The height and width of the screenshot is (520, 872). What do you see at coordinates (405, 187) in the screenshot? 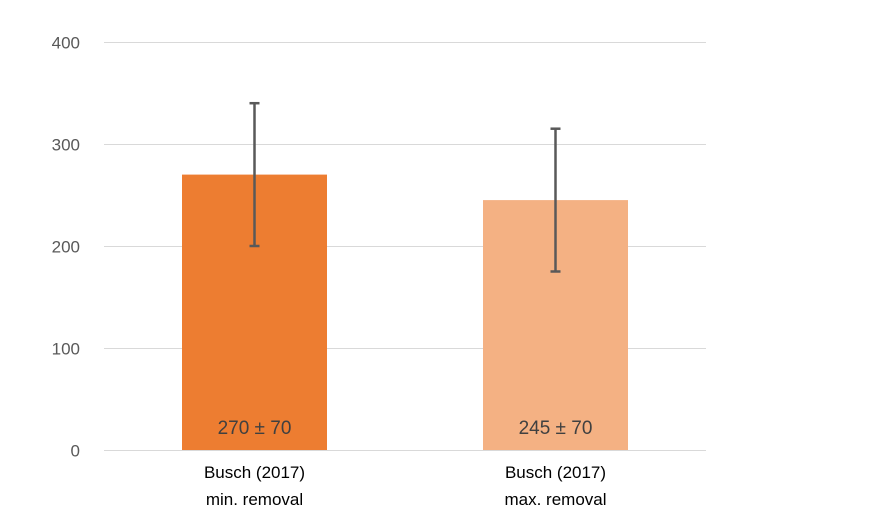
I see `error-bars` at bounding box center [405, 187].